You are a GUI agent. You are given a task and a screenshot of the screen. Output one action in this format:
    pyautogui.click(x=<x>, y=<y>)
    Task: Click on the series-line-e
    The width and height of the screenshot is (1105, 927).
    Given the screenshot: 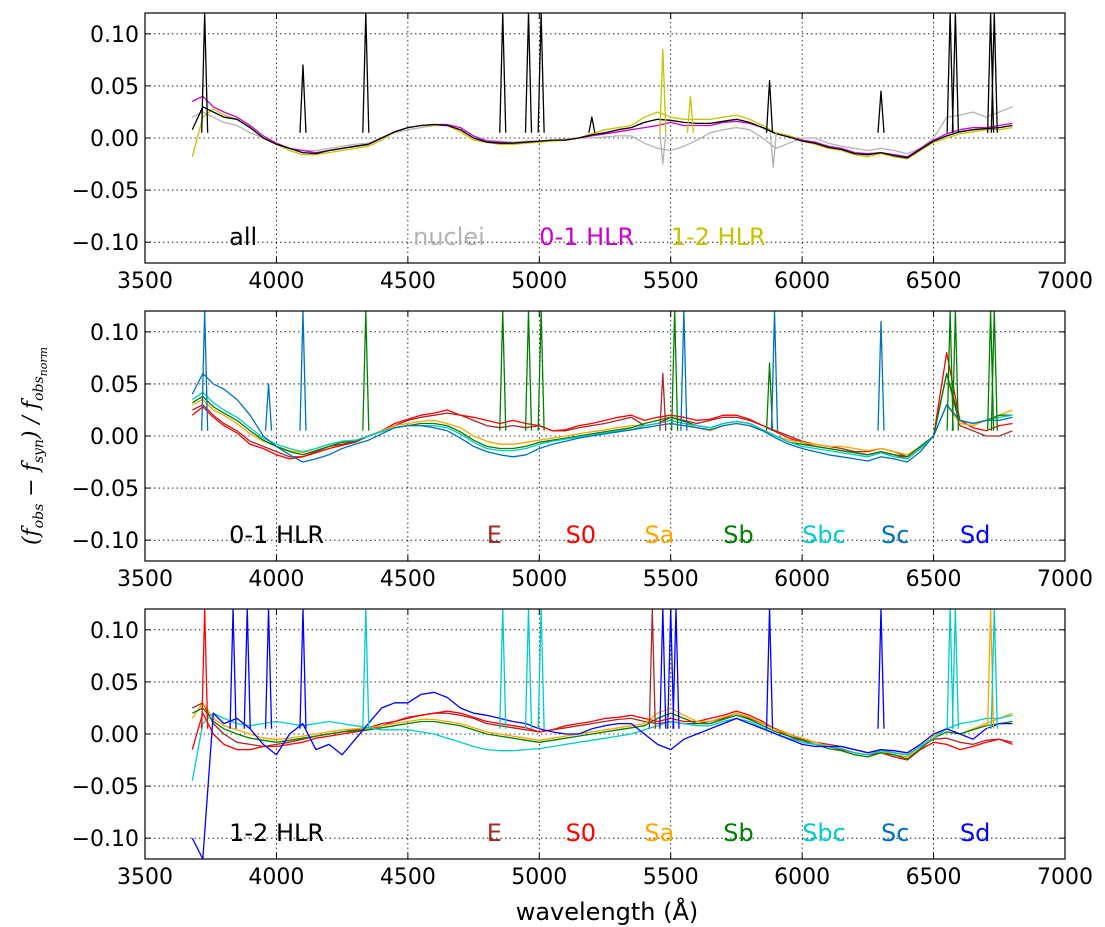 What is the action you would take?
    pyautogui.click(x=602, y=729)
    